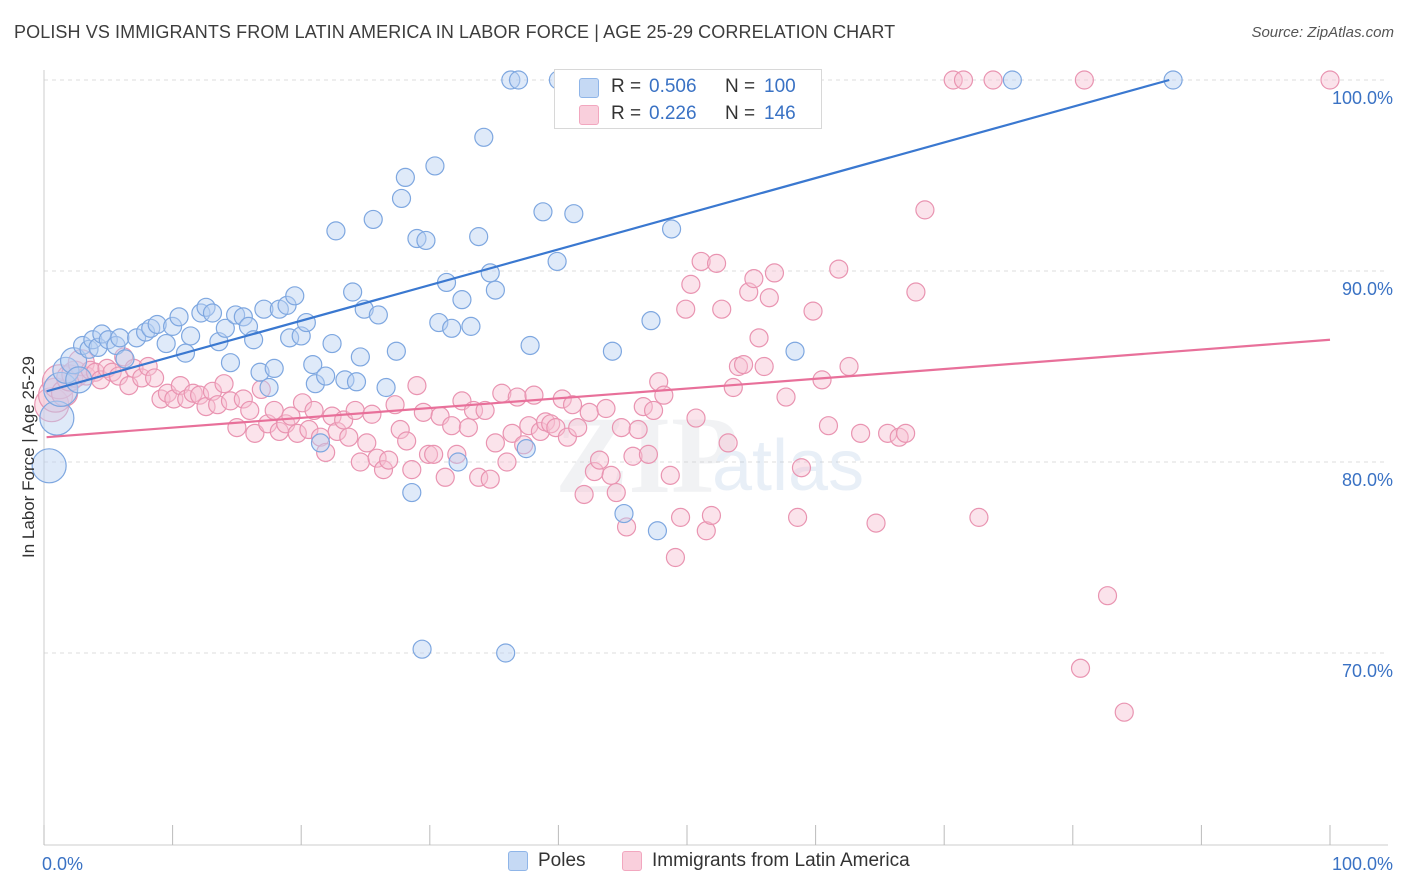 Image resolution: width=1406 pixels, height=892 pixels. I want to click on y-tick-label: 100.0%, so click(1362, 98).